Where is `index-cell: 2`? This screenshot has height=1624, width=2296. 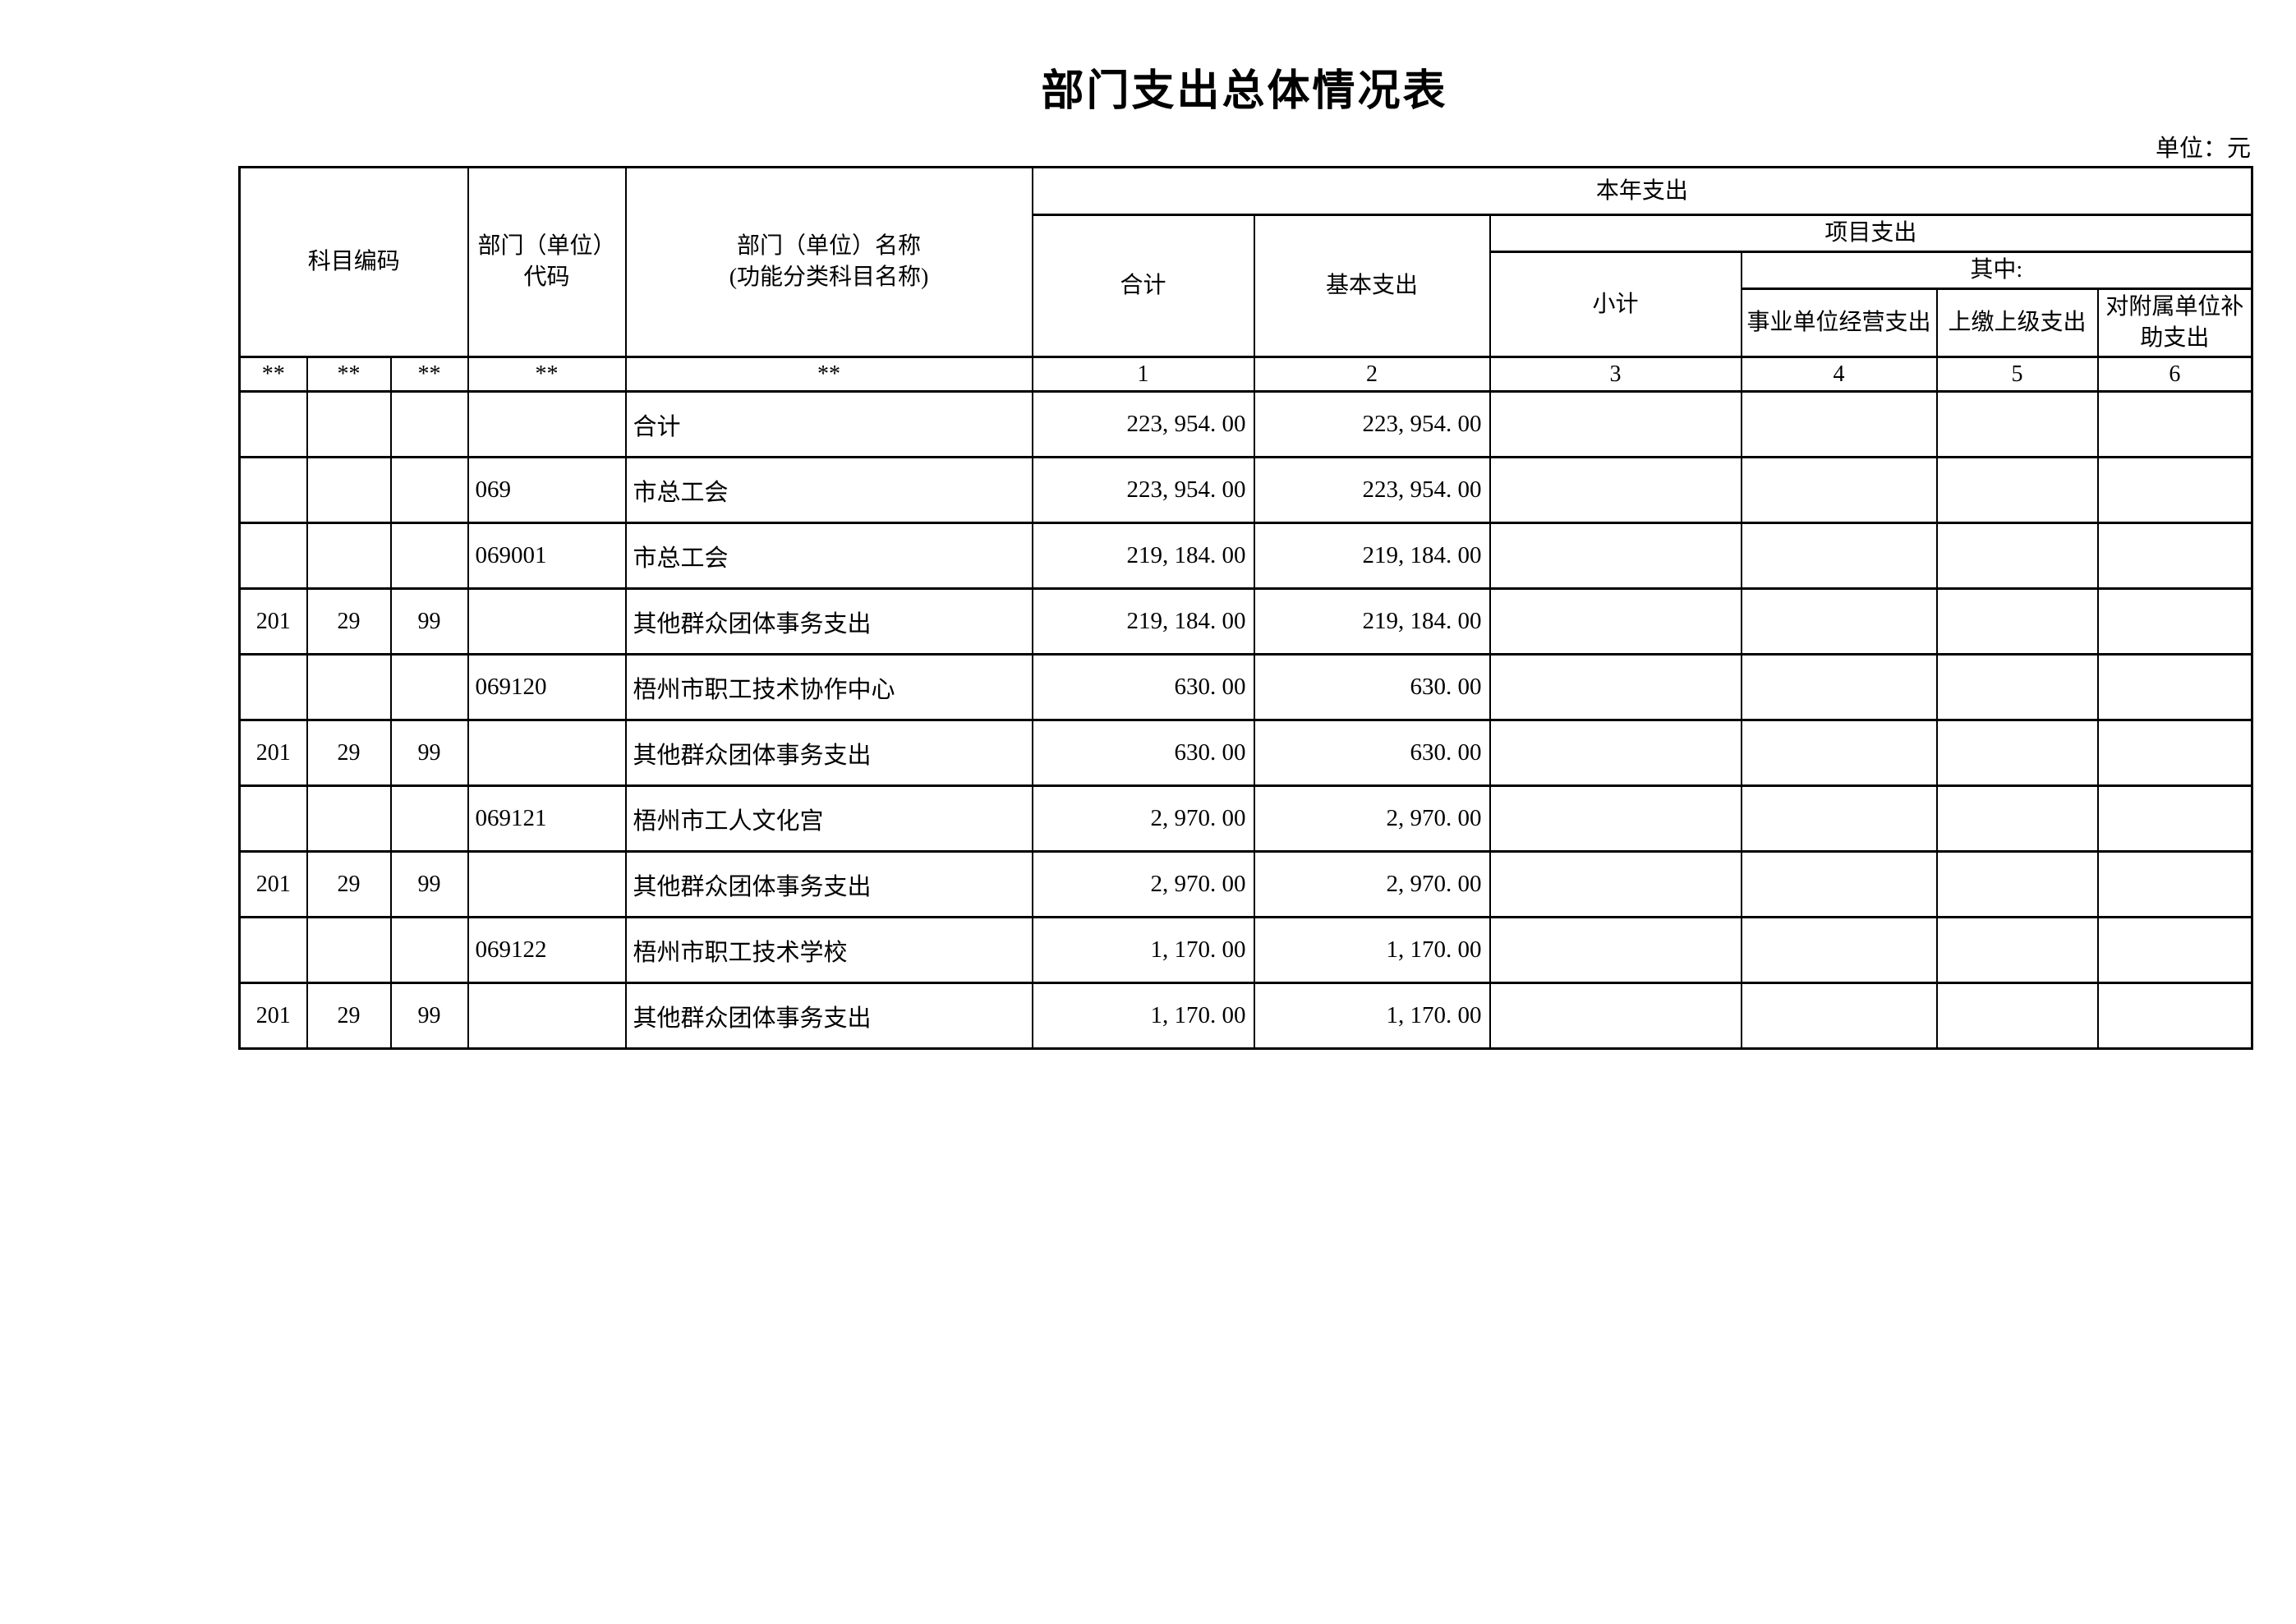
index-cell: 2 is located at coordinates (1372, 374).